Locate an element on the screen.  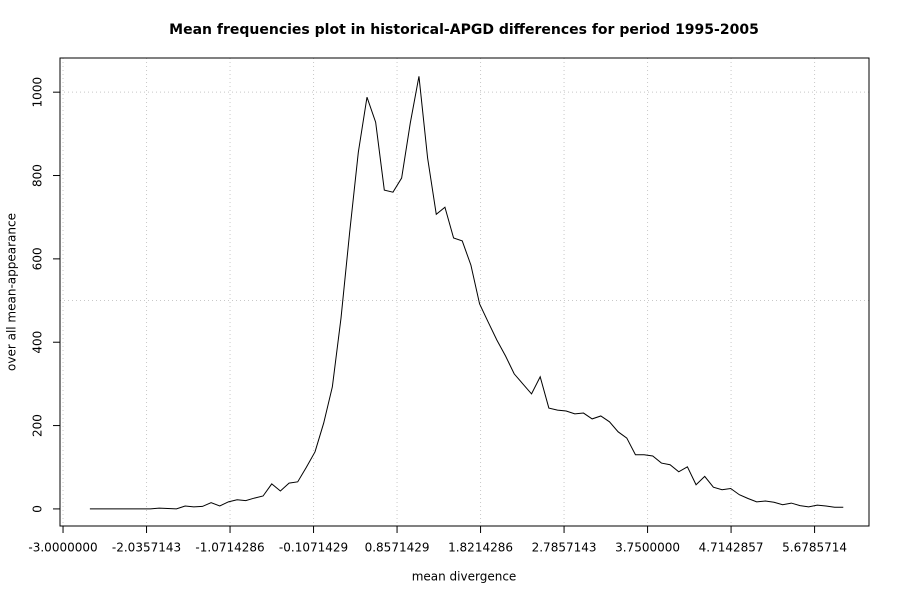
x-tick-label: 3.7500000 is located at coordinates (647, 548).